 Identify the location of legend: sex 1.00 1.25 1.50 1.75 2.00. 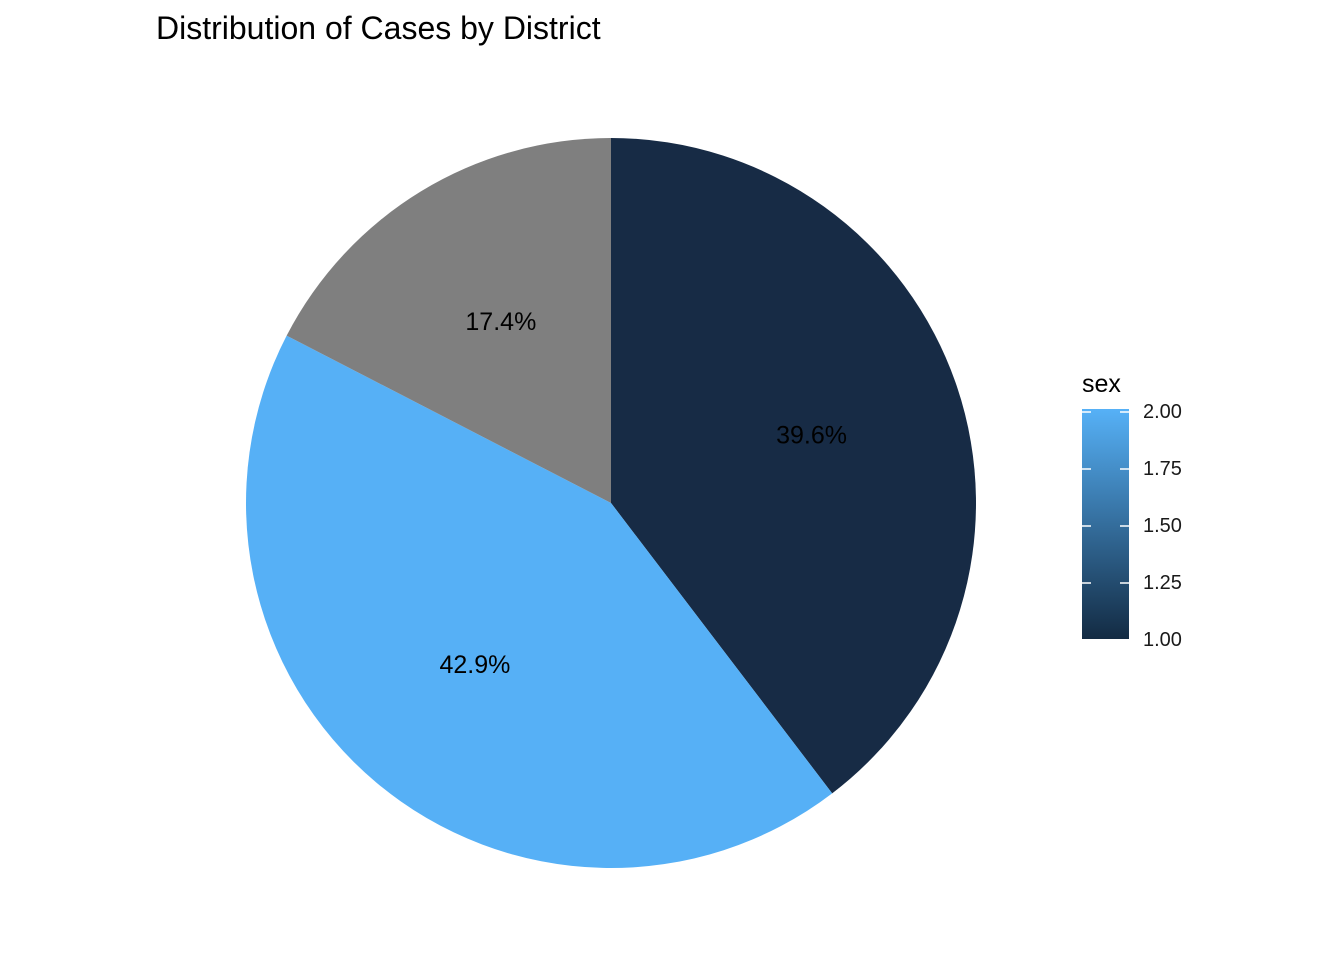
(1132, 510).